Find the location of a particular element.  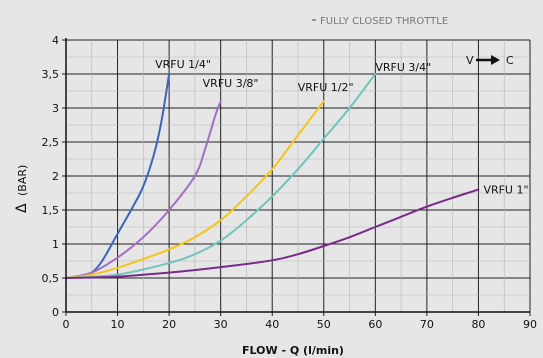

y-axis-title: Δ (BAR) is located at coordinates (22, 189).